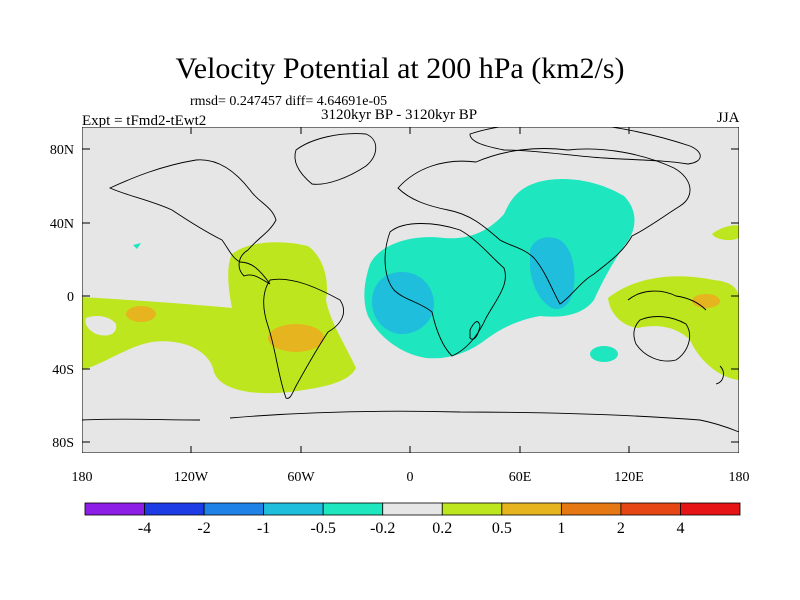  I want to click on legend-label: 1, so click(561, 528).